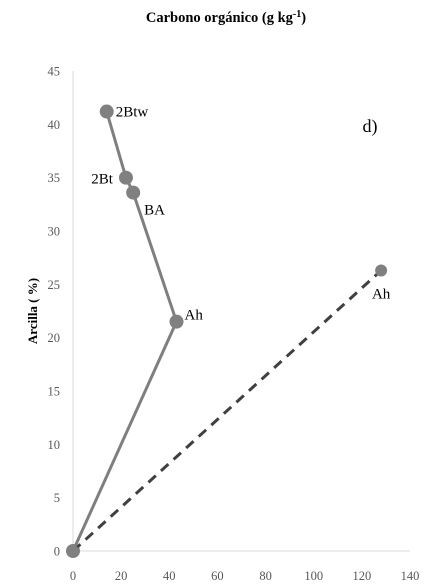 The image size is (430, 588). What do you see at coordinates (54, 125) in the screenshot?
I see `y-tick-label: 40` at bounding box center [54, 125].